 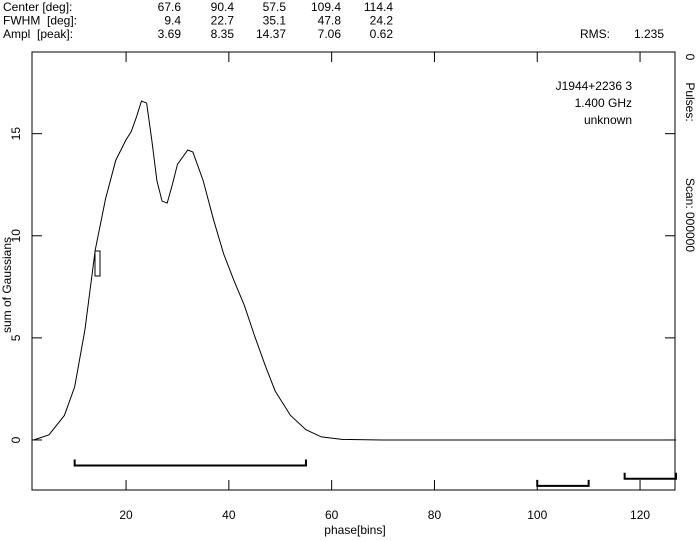 What do you see at coordinates (37, 7) in the screenshot?
I see `header-label: Center [deg]:` at bounding box center [37, 7].